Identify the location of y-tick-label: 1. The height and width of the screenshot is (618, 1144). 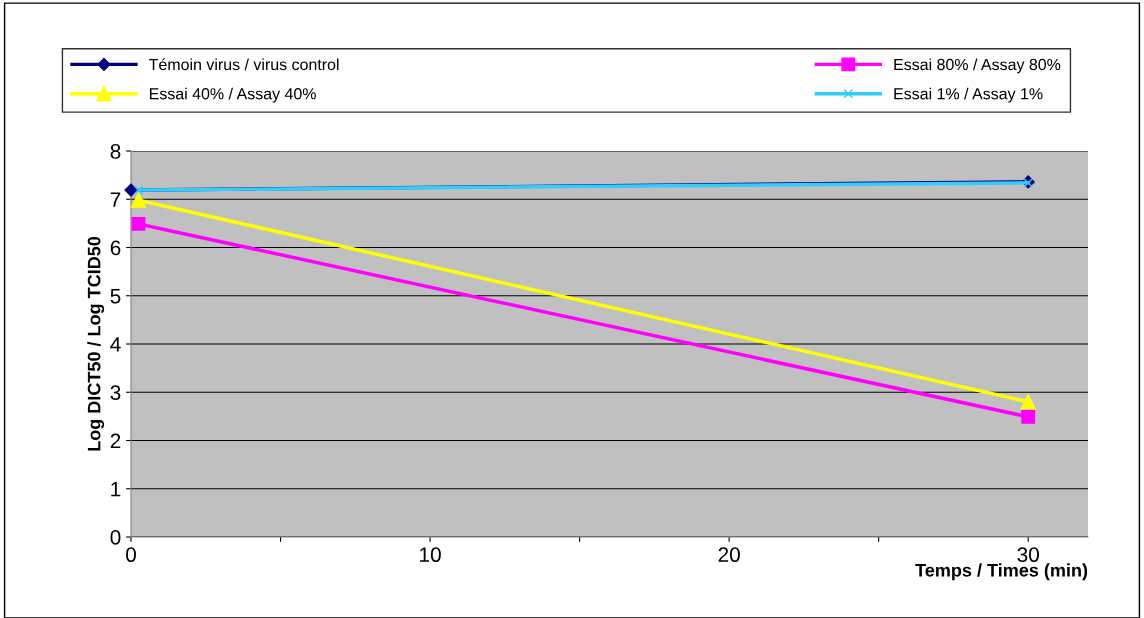
(116, 489).